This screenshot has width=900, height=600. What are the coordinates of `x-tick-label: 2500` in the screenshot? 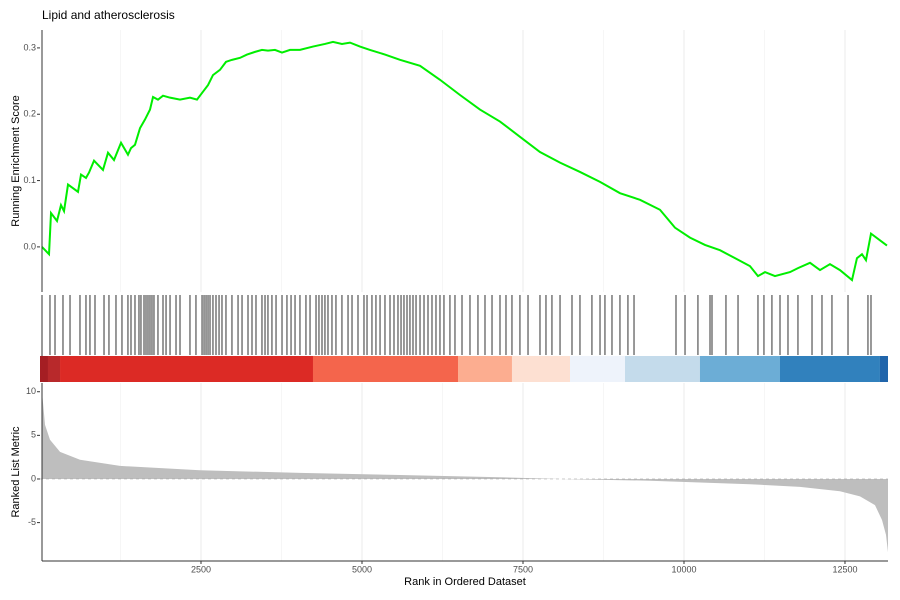 It's located at (201, 569).